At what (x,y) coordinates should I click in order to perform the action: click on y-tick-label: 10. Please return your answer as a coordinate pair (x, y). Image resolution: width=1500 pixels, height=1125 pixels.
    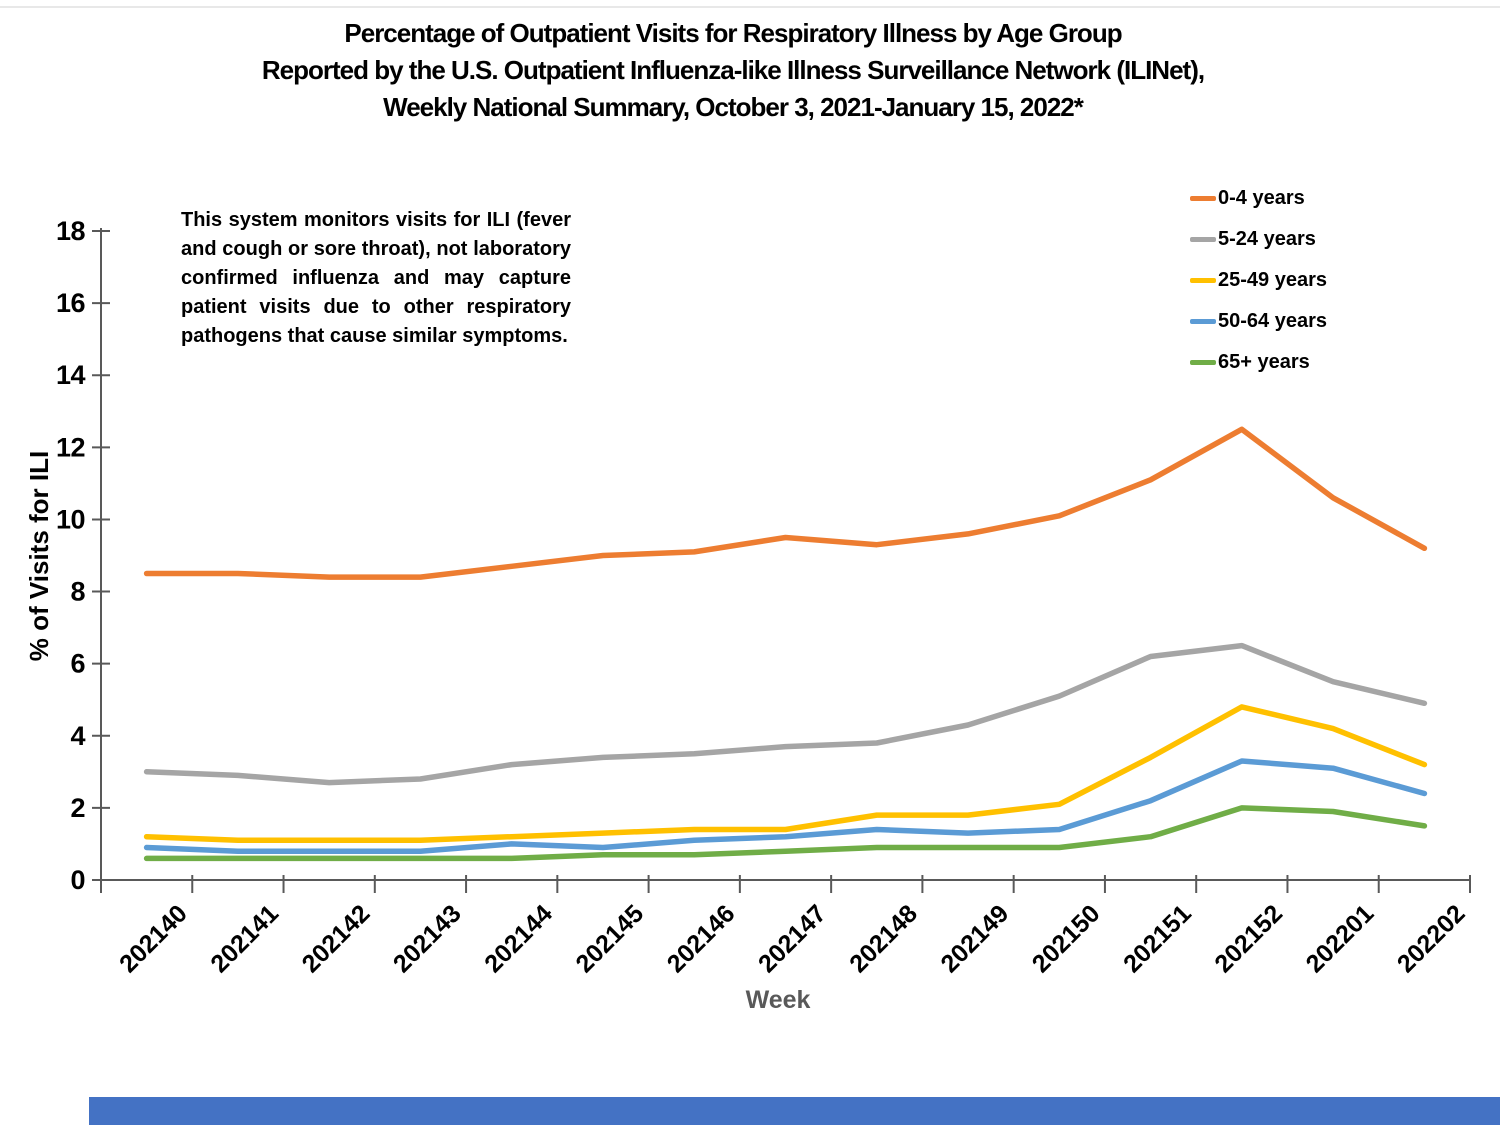
    Looking at the image, I should click on (70, 519).